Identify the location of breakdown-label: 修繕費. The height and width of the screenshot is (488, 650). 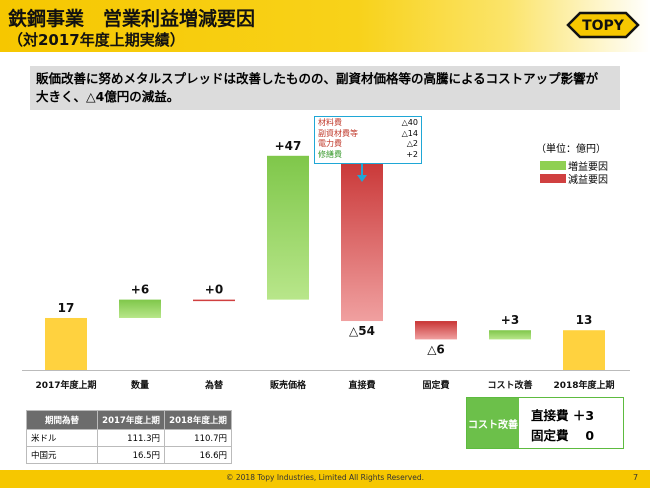
(330, 154).